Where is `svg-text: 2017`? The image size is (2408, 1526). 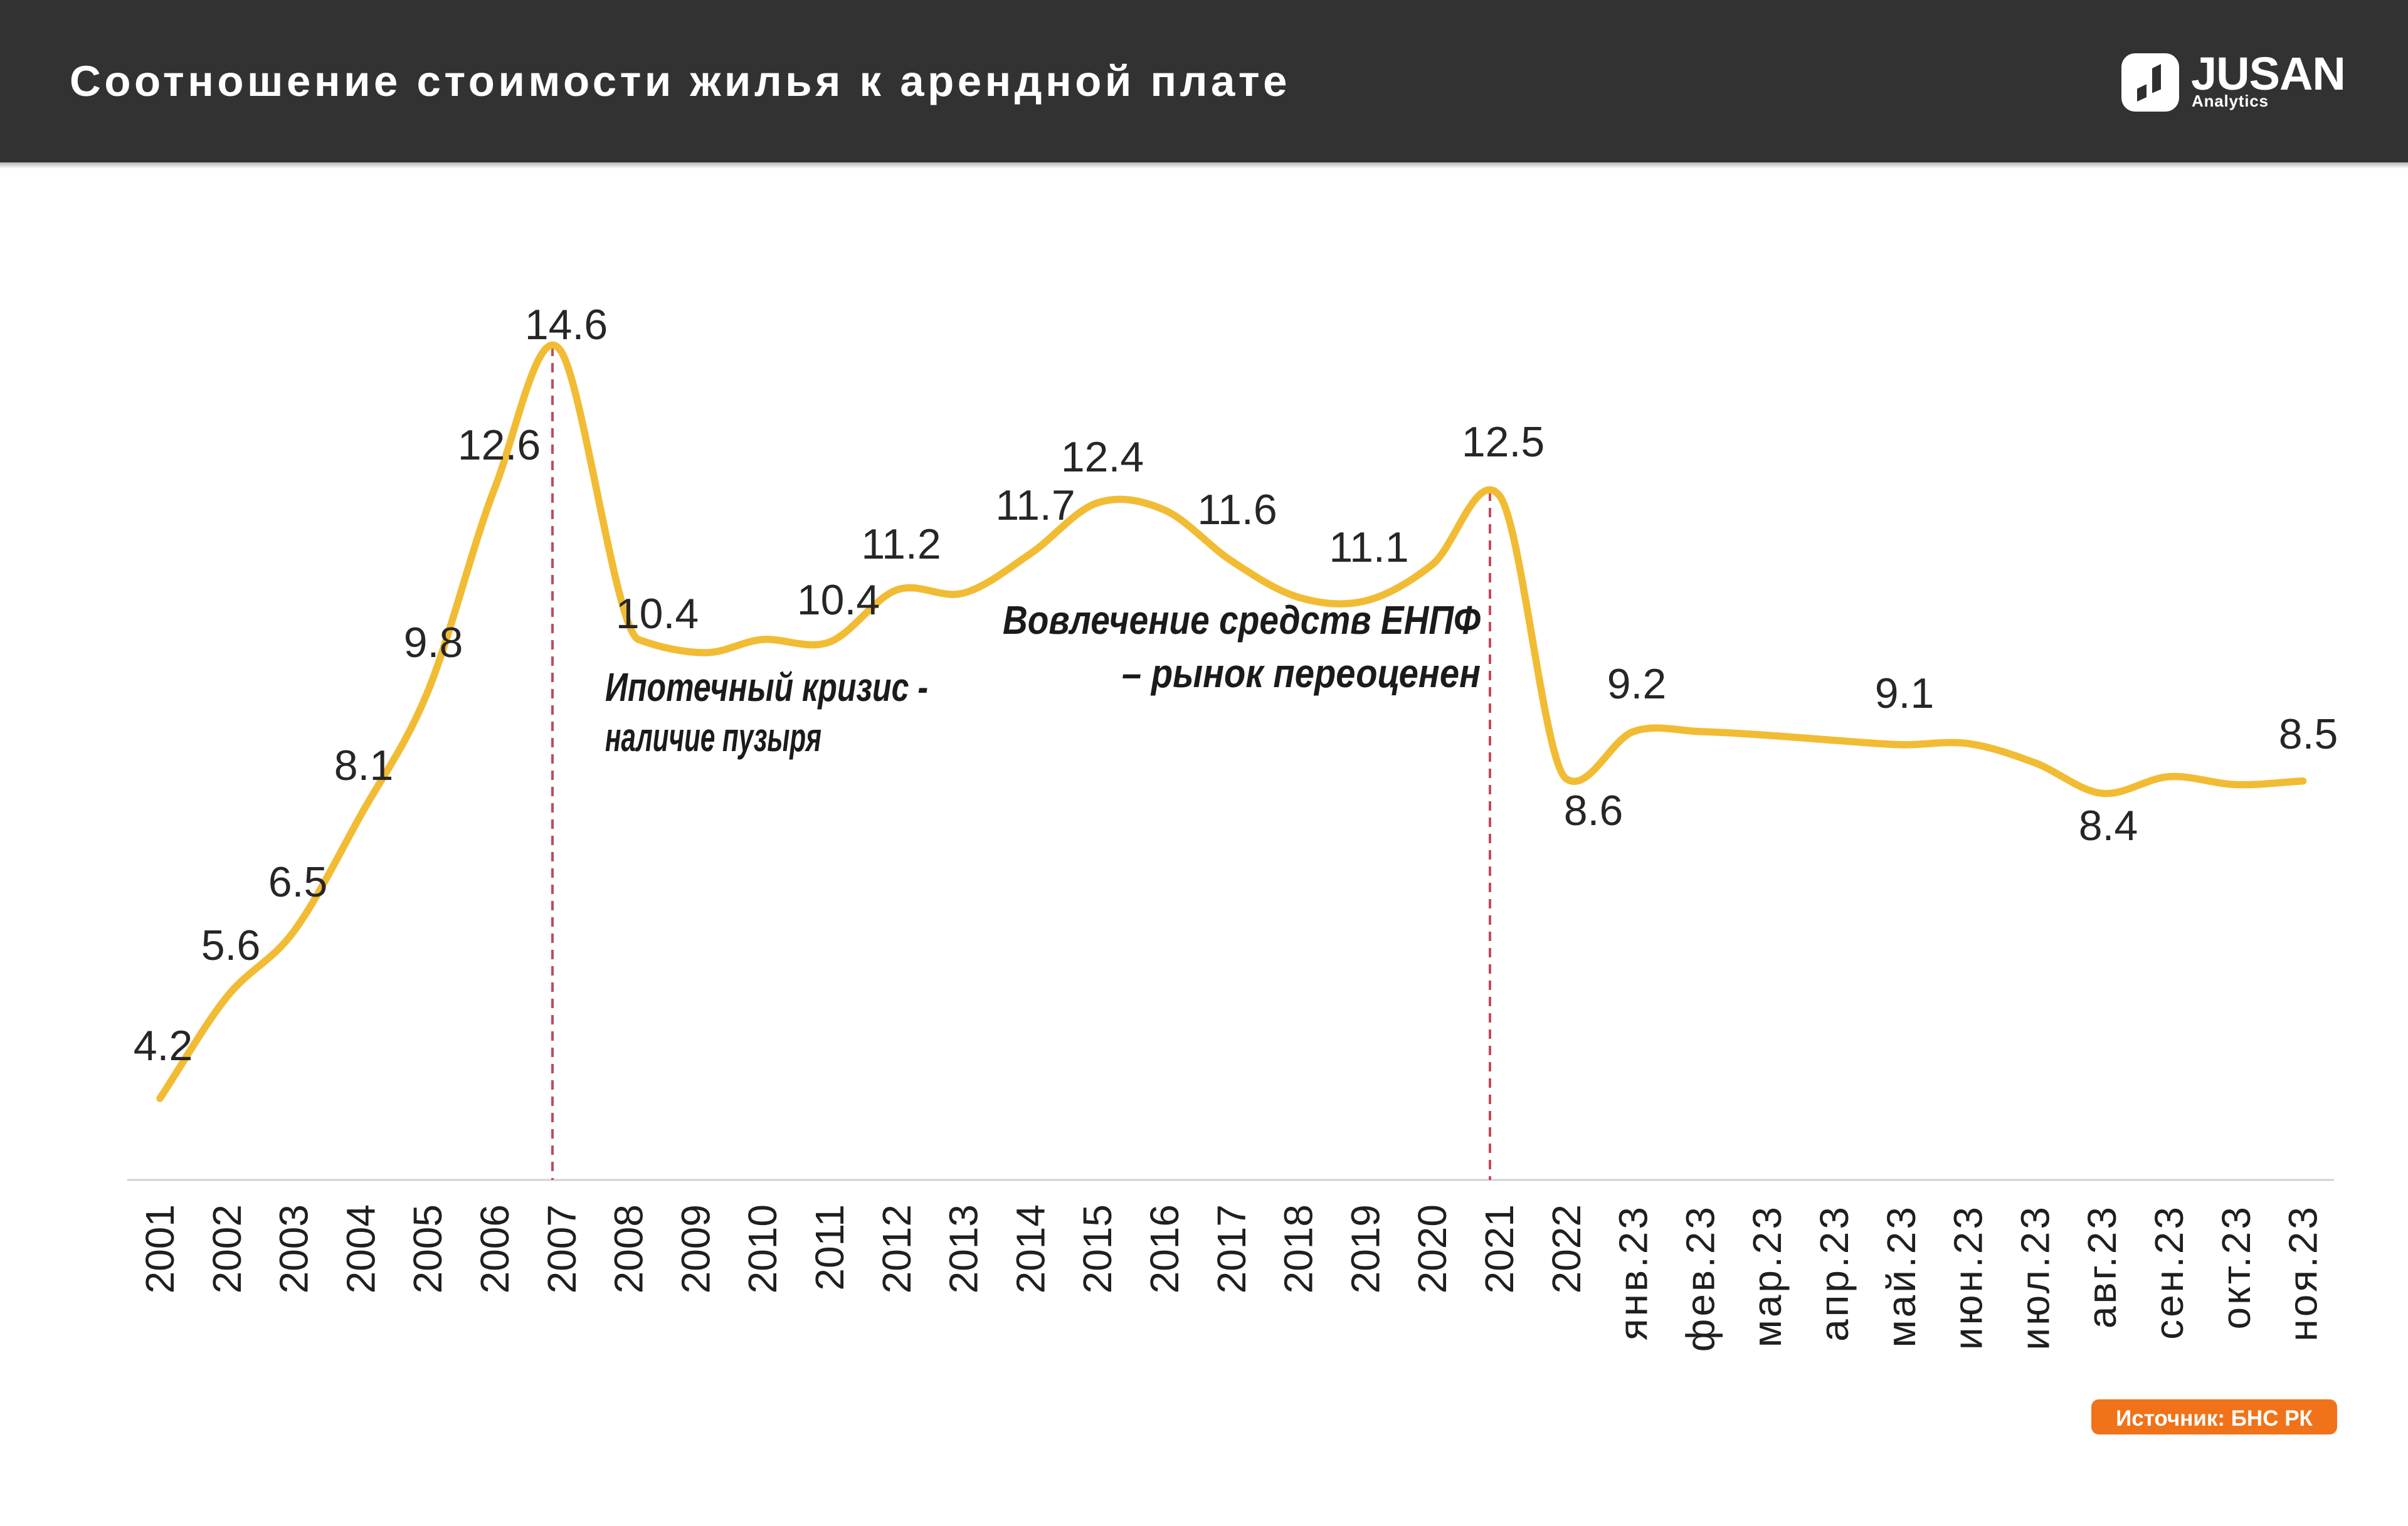 svg-text: 2017 is located at coordinates (1231, 1248).